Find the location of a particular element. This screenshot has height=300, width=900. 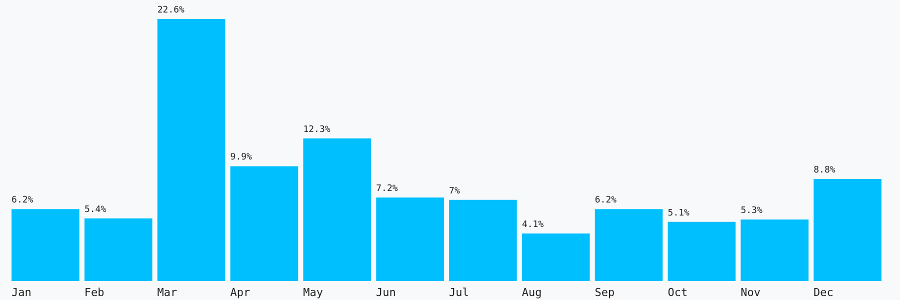

data-label: 22.6% is located at coordinates (171, 11).